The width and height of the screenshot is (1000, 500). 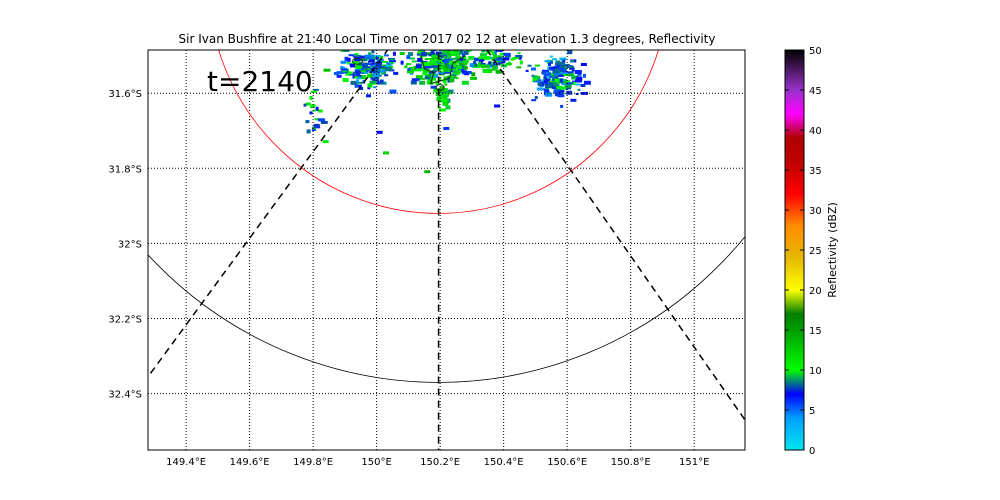 I want to click on colorbar-label: Reflectivity (dBZ), so click(x=832, y=250).